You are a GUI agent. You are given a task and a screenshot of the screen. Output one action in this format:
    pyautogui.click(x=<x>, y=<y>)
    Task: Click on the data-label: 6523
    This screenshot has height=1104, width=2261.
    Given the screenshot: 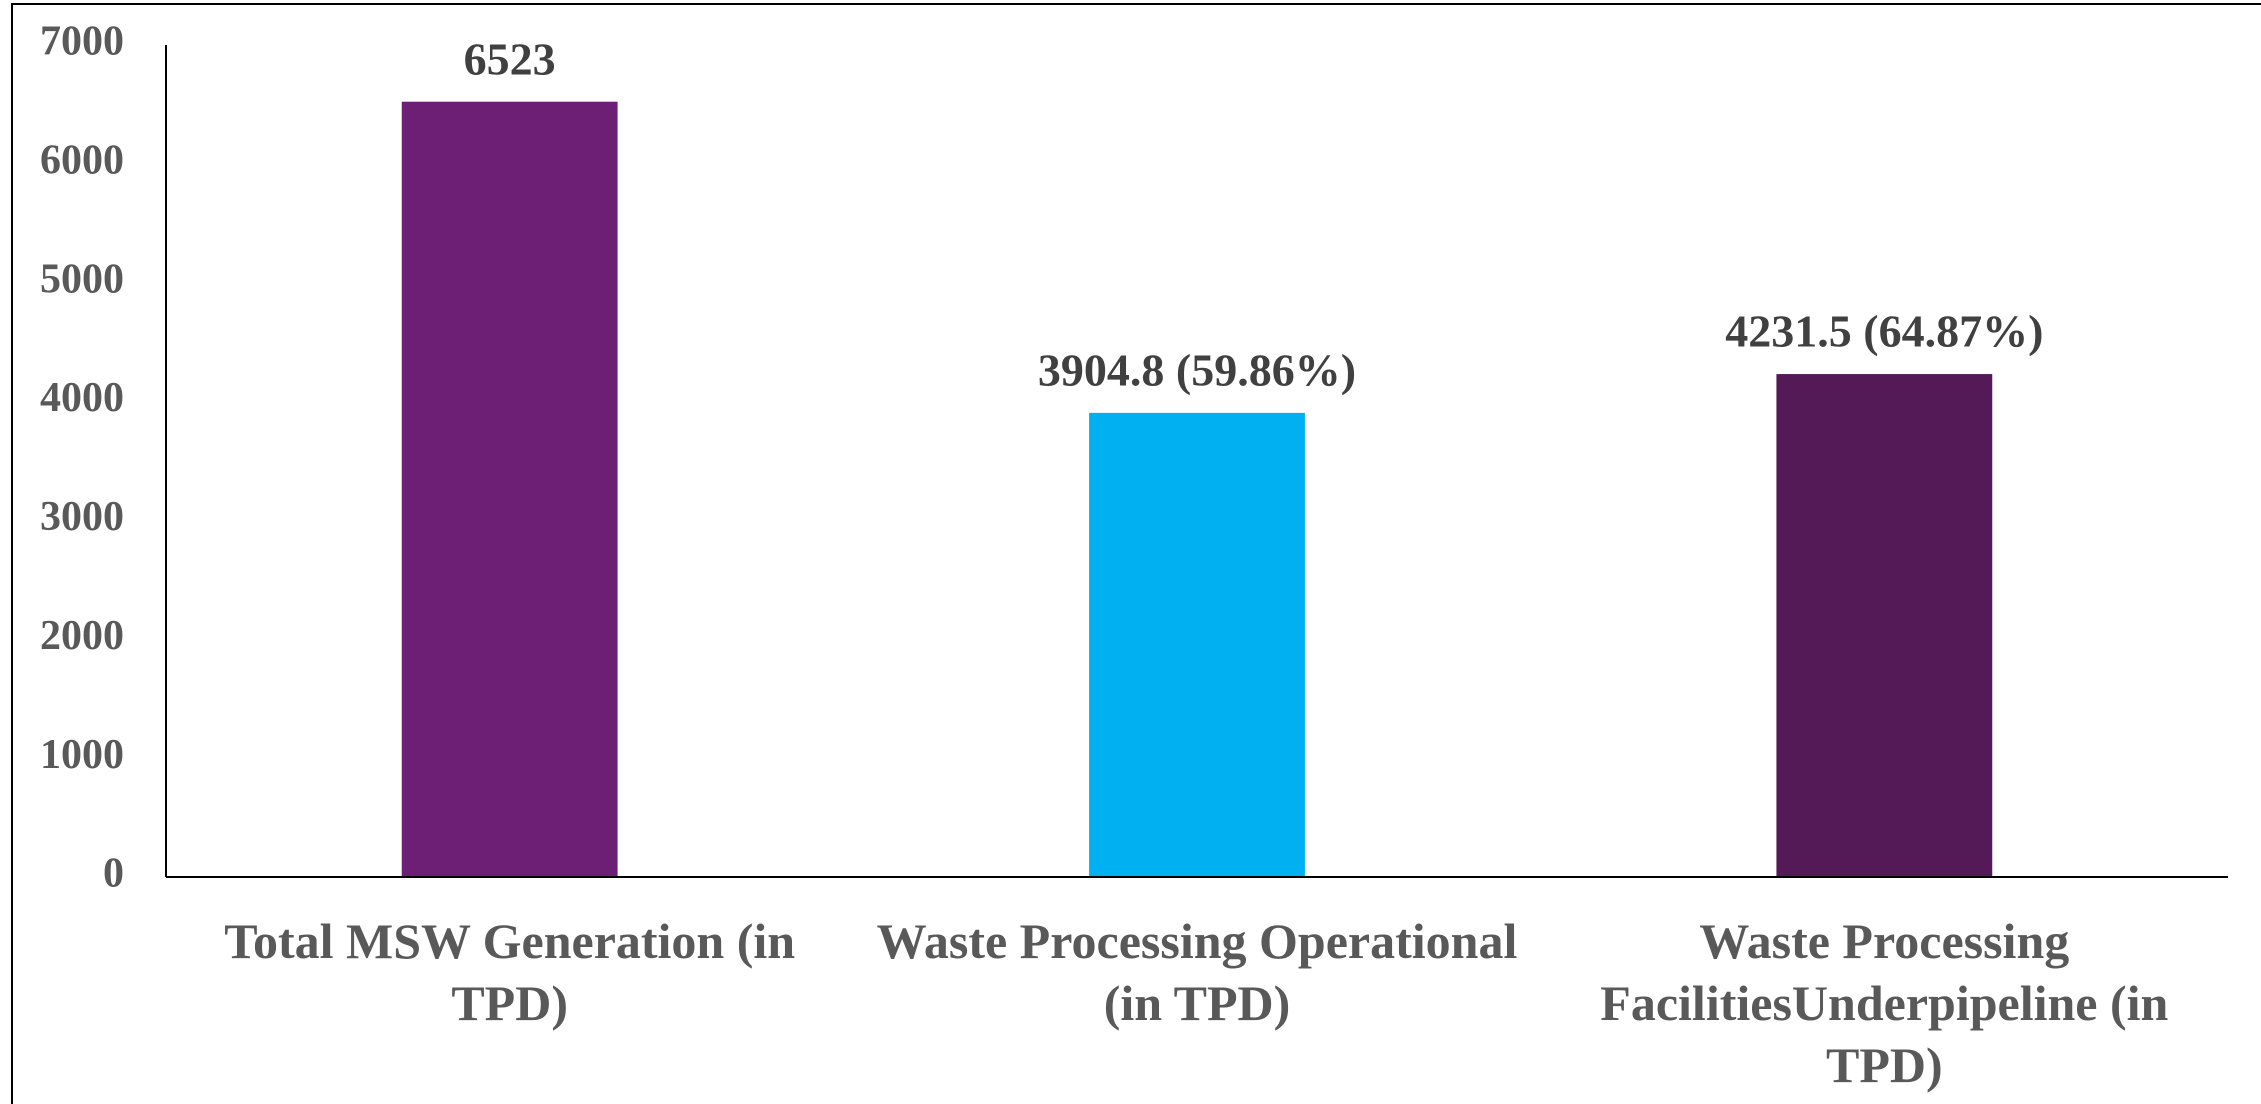 What is the action you would take?
    pyautogui.click(x=510, y=58)
    